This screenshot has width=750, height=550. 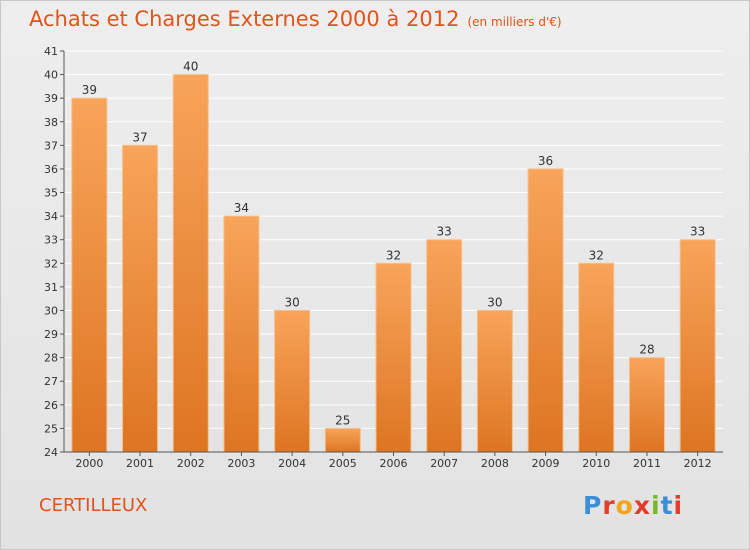 What do you see at coordinates (292, 463) in the screenshot?
I see `x-tick-label: 2004` at bounding box center [292, 463].